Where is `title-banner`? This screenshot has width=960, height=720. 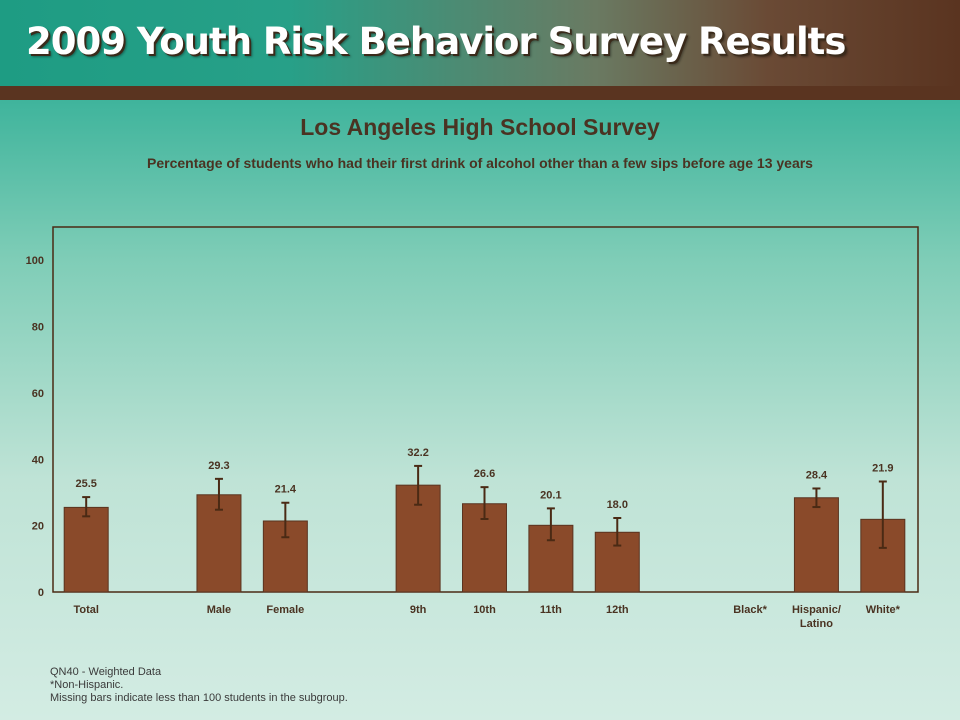 title-banner is located at coordinates (480, 43).